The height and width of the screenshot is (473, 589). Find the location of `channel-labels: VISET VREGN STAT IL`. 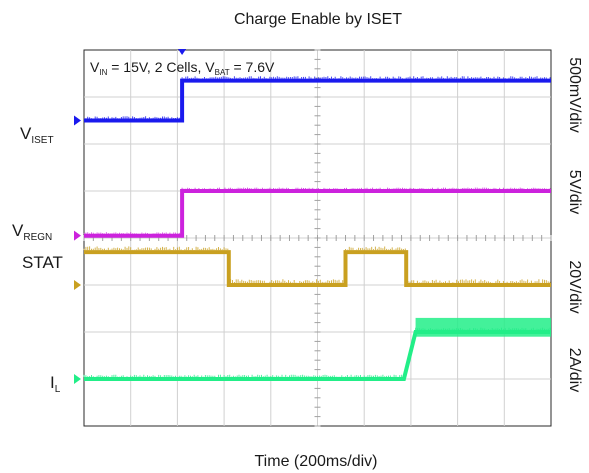

channel-labels: VISET VREGN STAT IL is located at coordinates (37, 259).